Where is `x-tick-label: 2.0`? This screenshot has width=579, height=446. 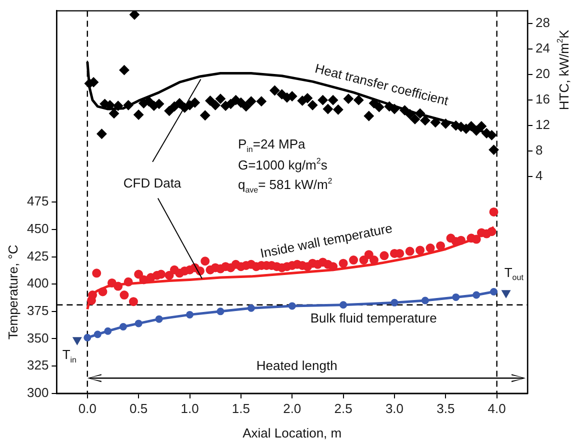
x-tick-label: 2.0 is located at coordinates (292, 408).